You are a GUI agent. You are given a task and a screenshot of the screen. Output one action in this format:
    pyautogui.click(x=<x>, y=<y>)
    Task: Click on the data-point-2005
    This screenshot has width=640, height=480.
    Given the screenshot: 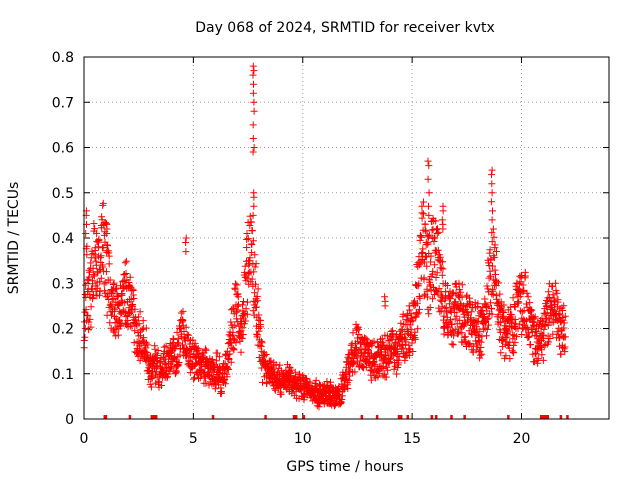 What is the action you would take?
    pyautogui.click(x=523, y=292)
    